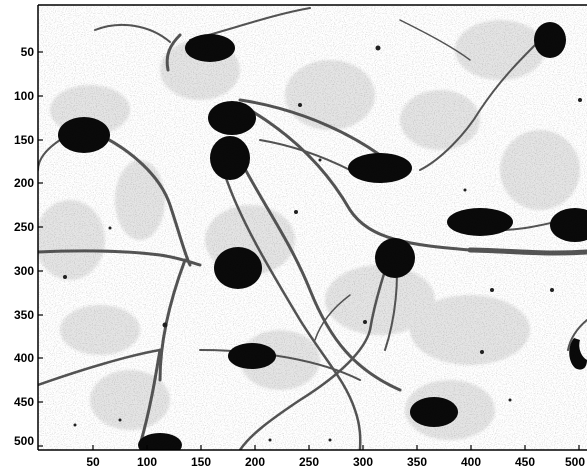 Image resolution: width=587 pixels, height=470 pixels. Describe the element at coordinates (28, 52) in the screenshot. I see `y-tick-label: 50` at that location.